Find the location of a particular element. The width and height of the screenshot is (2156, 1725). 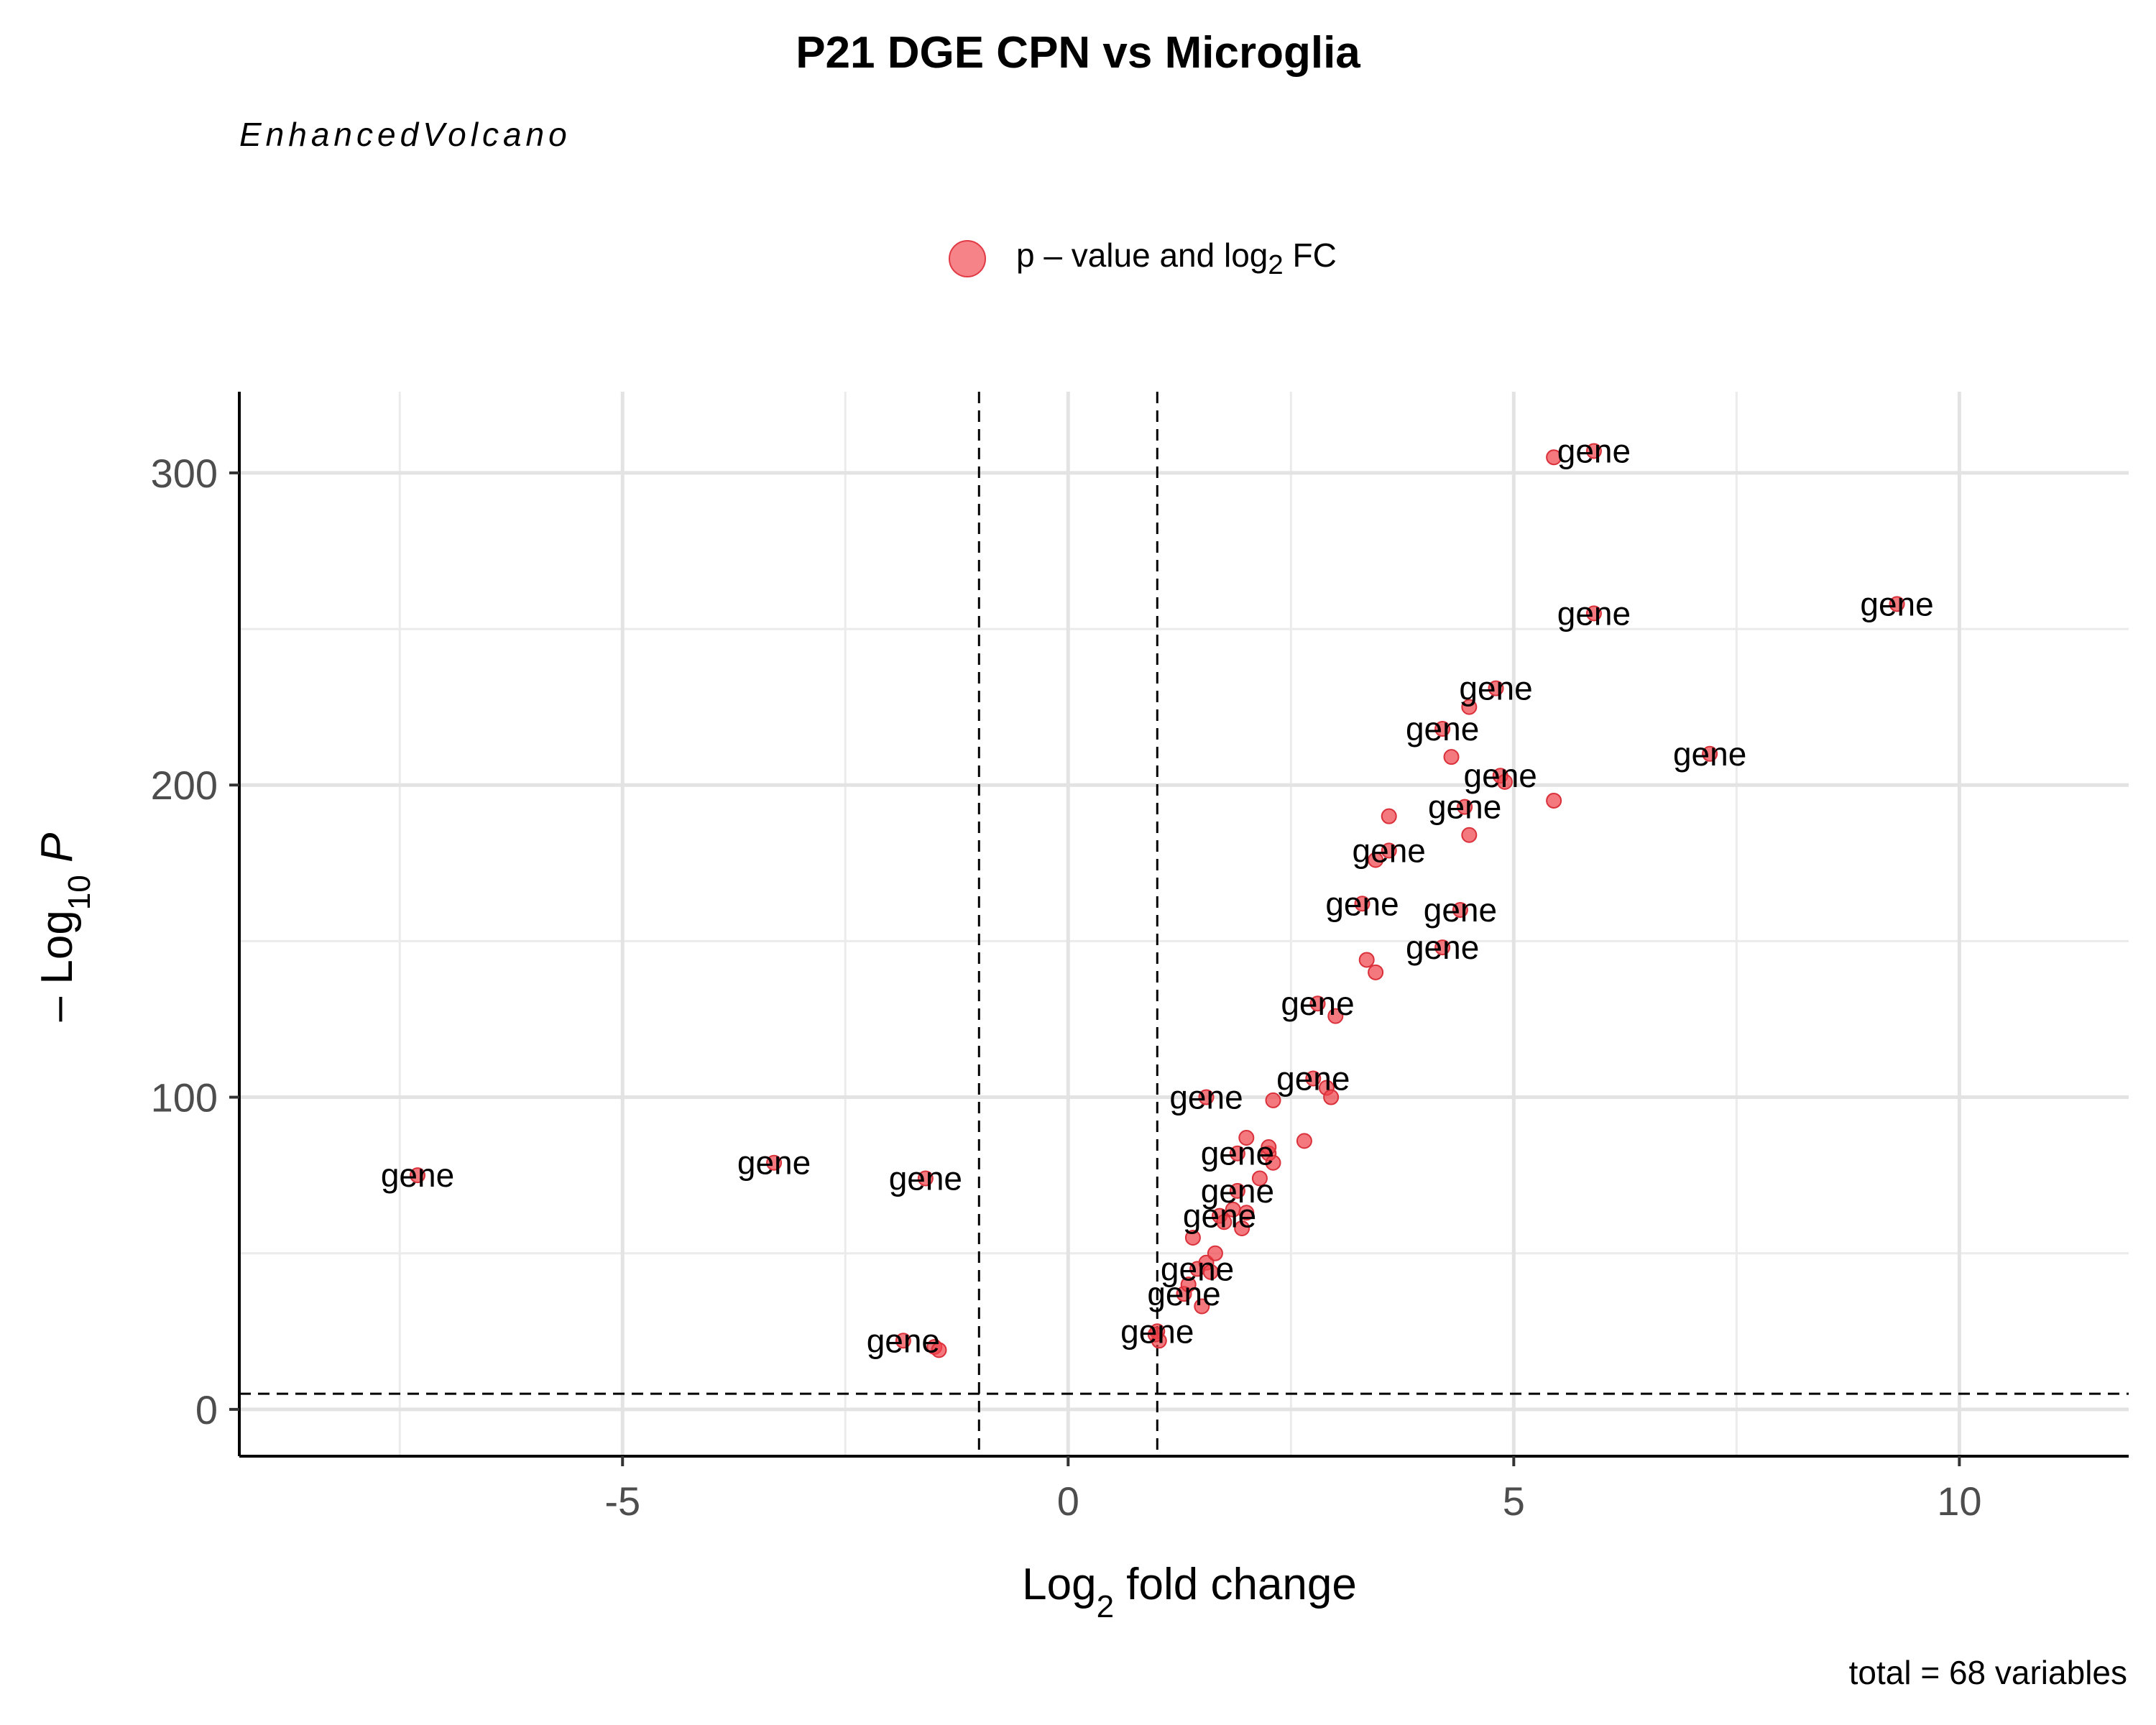

x-tick-label: 0 is located at coordinates (1068, 1501).